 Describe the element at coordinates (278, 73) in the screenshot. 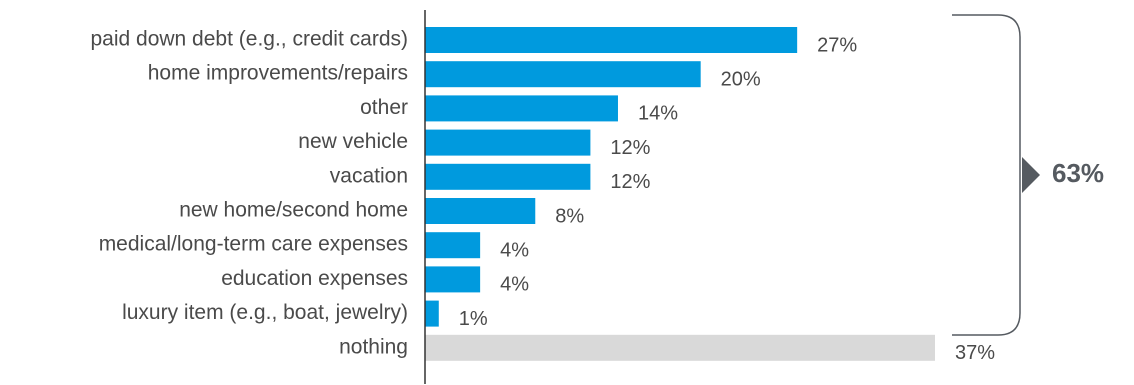

I see `category-label: home improvements/repairs` at that location.